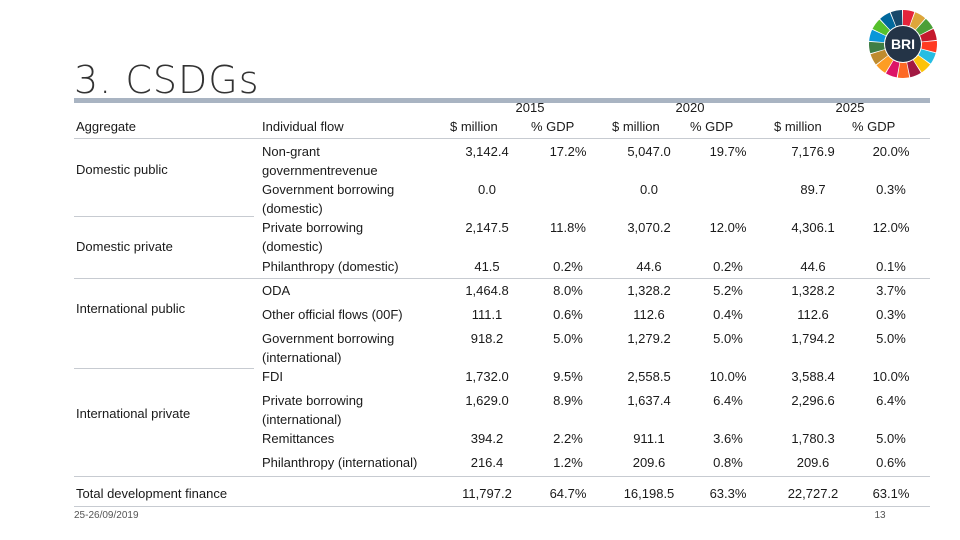  I want to click on row-flow-label-line: governmentrevenue, so click(320, 170).